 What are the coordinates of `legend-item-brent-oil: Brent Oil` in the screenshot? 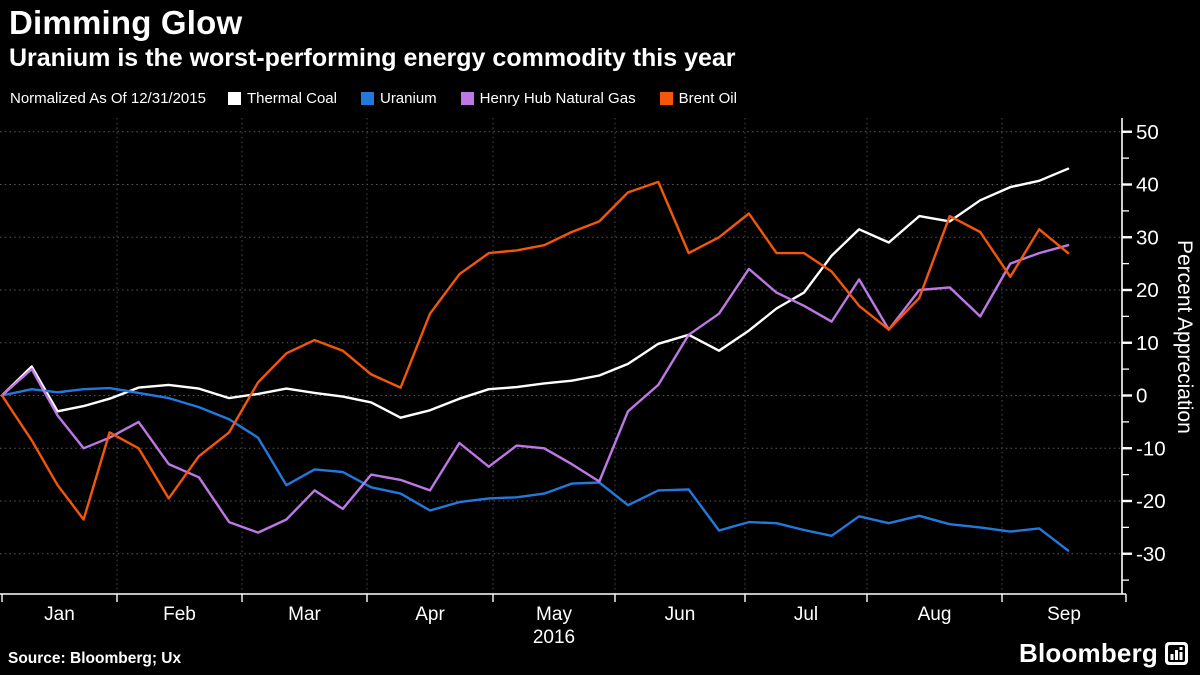 It's located at (698, 98).